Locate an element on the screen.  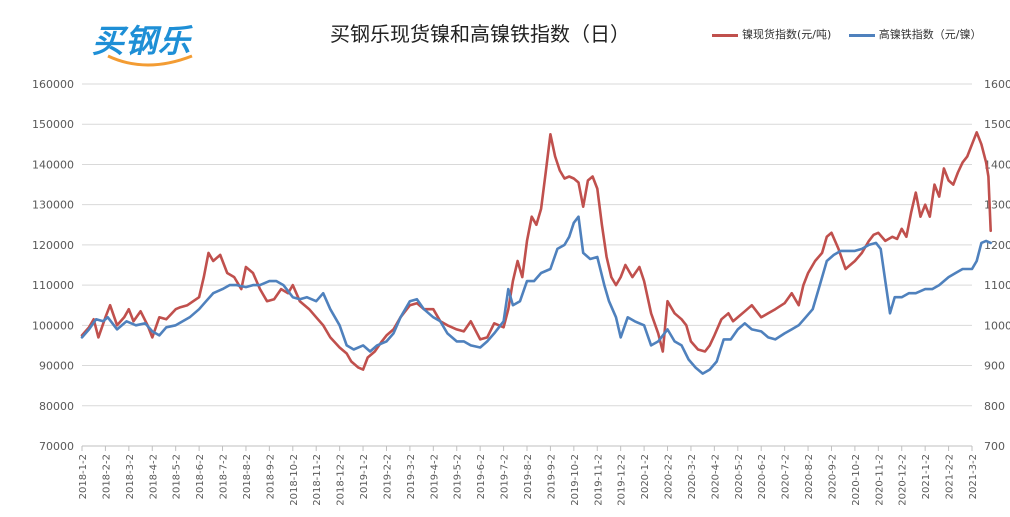
x-tick-label: 2020-8-2 is located at coordinates (809, 476).